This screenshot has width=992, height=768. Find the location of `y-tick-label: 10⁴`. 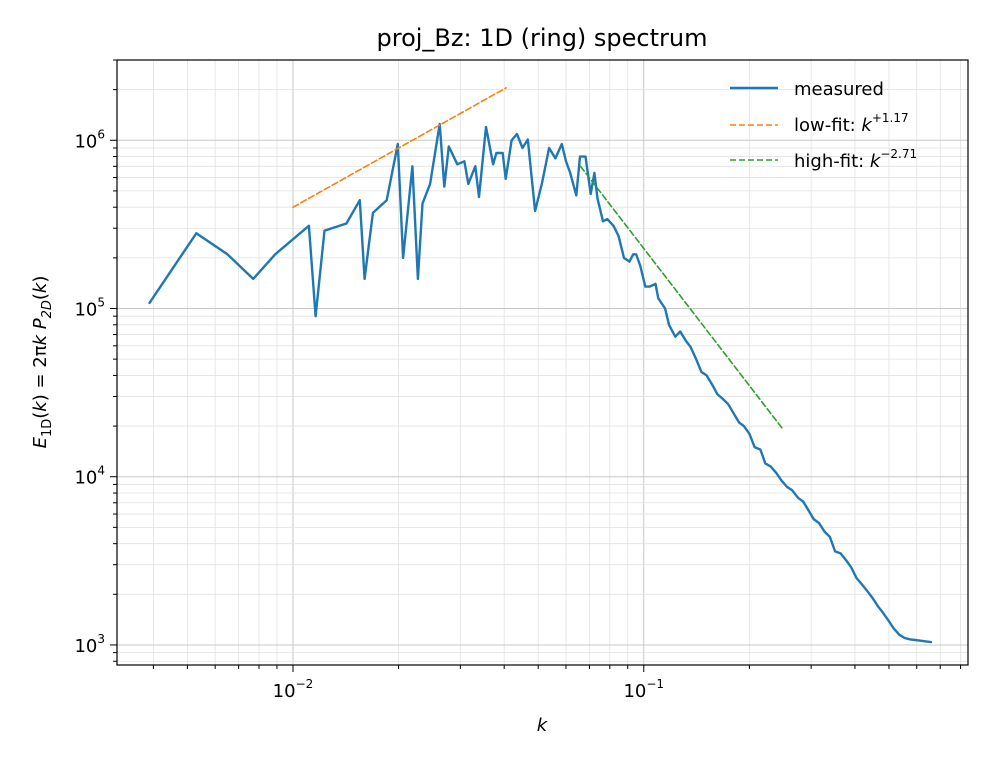

y-tick-label: 10⁴ is located at coordinates (89, 476).